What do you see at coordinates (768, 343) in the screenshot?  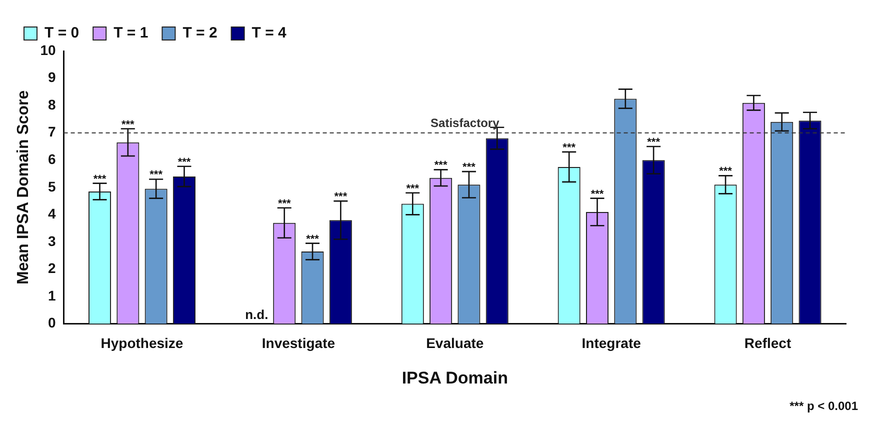 I see `x-tick-label: Reflect` at bounding box center [768, 343].